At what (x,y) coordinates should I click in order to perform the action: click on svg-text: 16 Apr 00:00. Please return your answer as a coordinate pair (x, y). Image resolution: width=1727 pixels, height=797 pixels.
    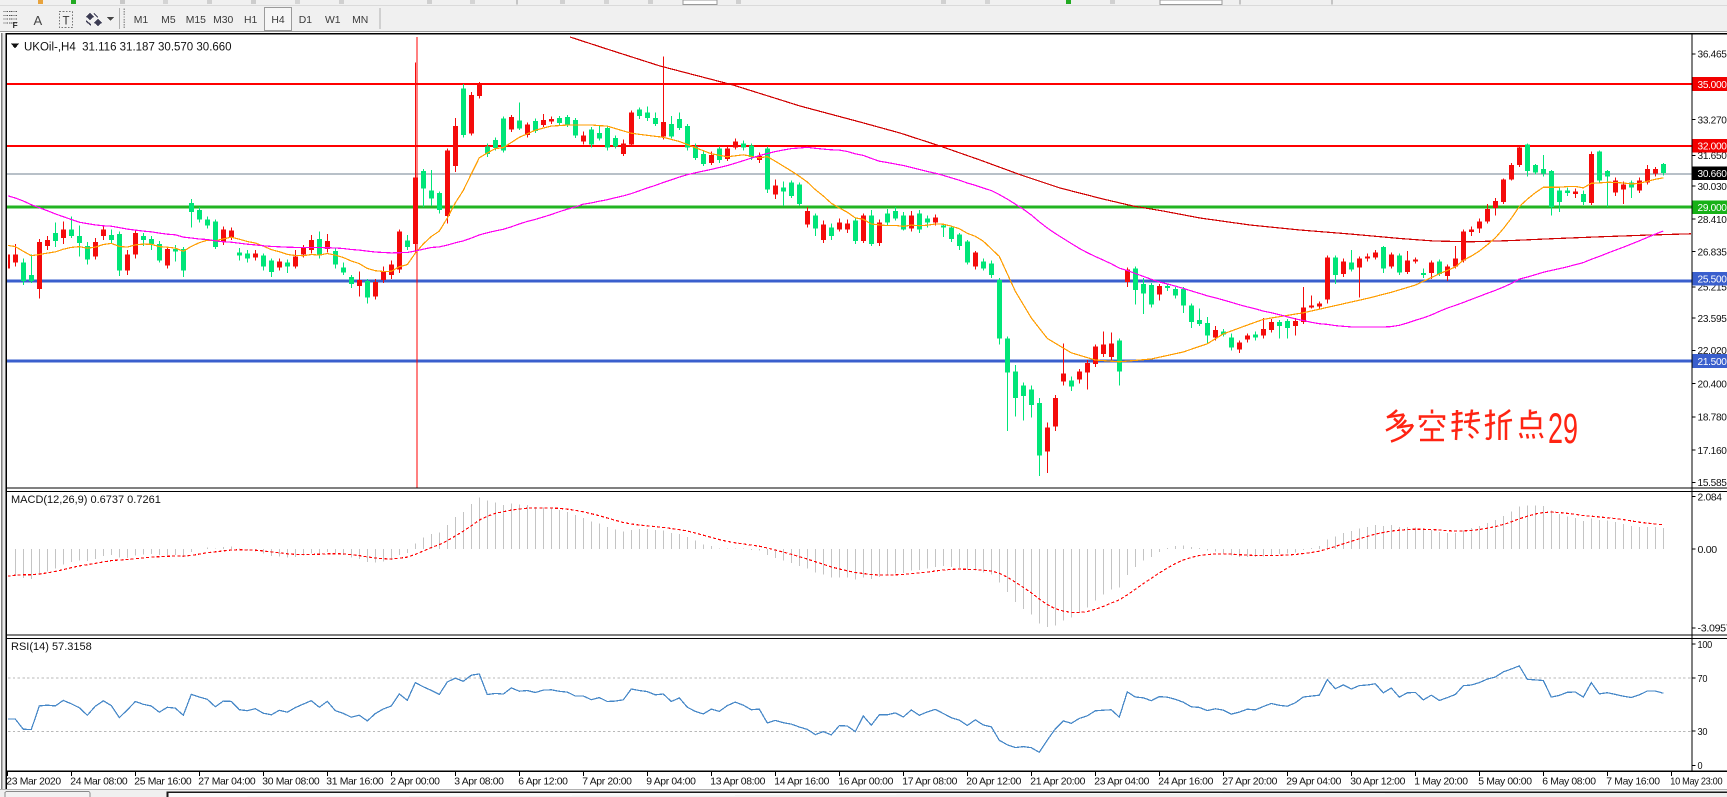
    Looking at the image, I should click on (865, 782).